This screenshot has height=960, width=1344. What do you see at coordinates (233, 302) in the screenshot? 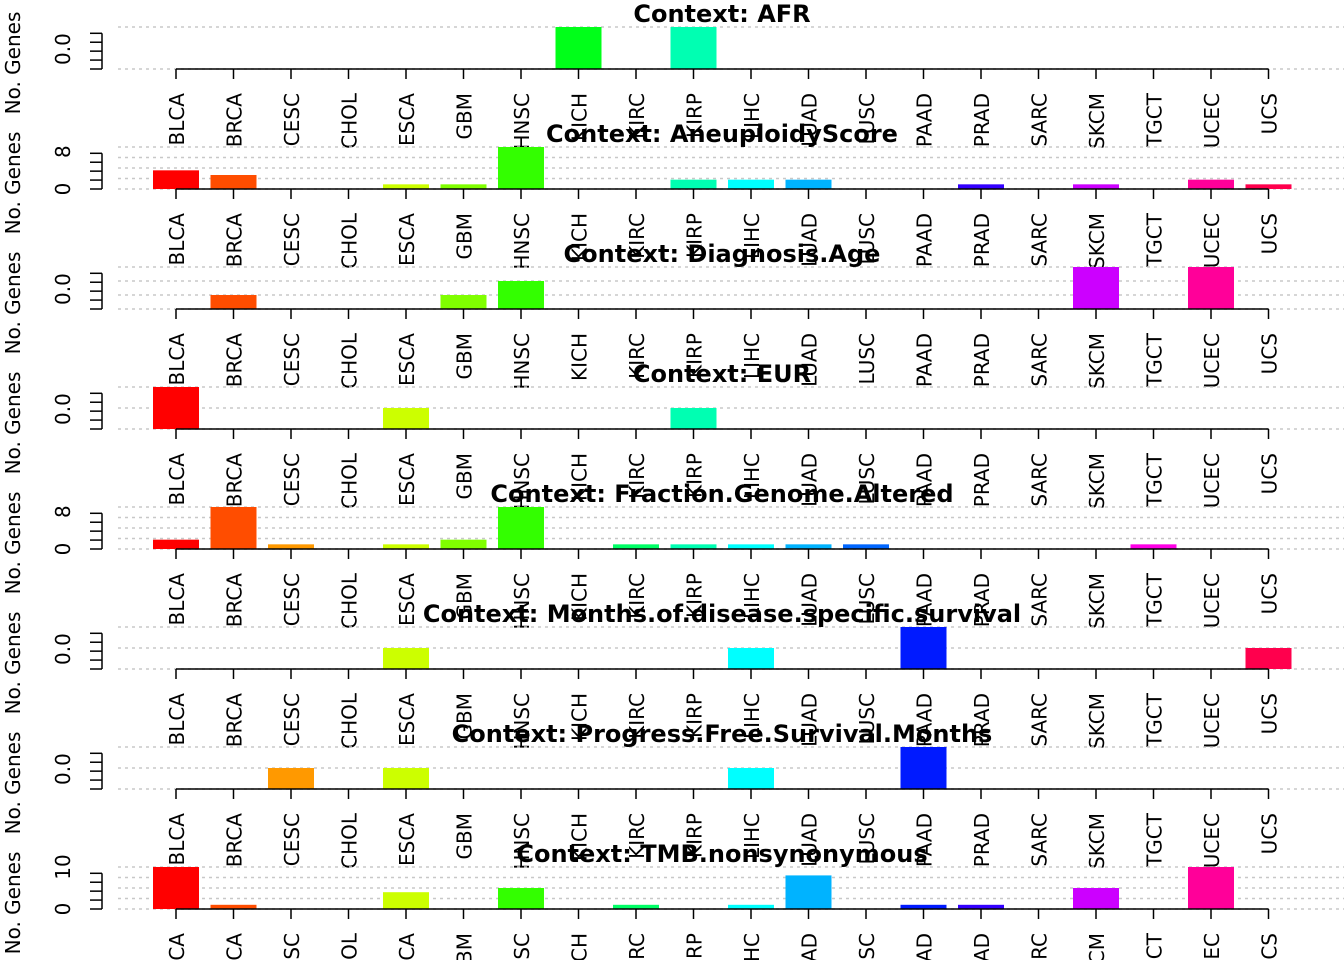
I see `bar-brca` at bounding box center [233, 302].